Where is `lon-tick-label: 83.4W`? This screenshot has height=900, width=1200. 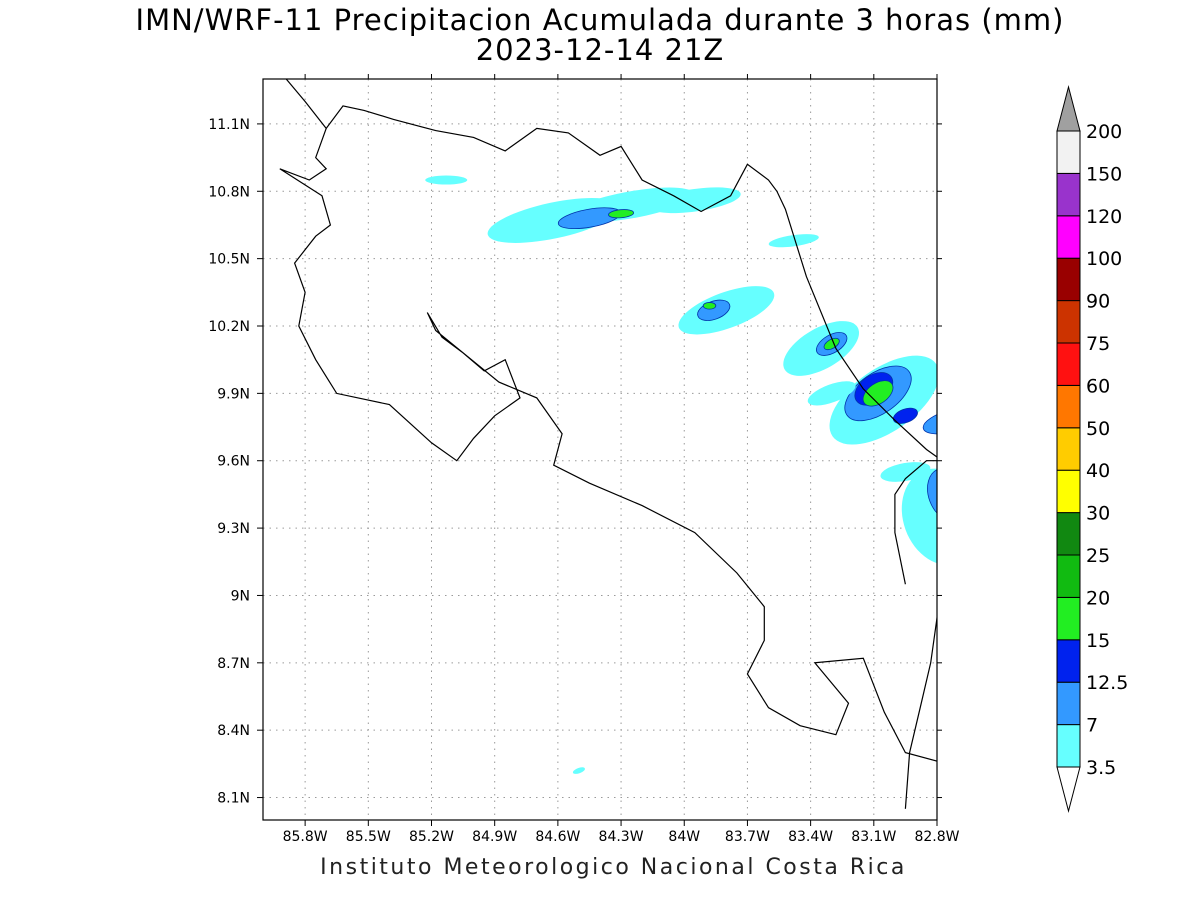 lon-tick-label: 83.4W is located at coordinates (810, 837).